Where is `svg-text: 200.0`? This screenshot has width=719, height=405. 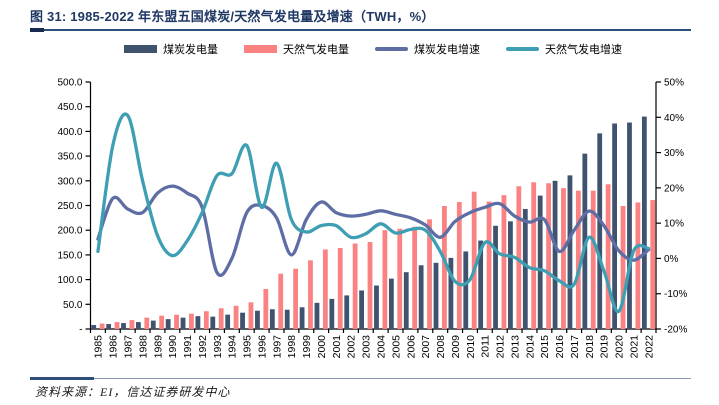
svg-text: 200.0 is located at coordinates (69, 231).